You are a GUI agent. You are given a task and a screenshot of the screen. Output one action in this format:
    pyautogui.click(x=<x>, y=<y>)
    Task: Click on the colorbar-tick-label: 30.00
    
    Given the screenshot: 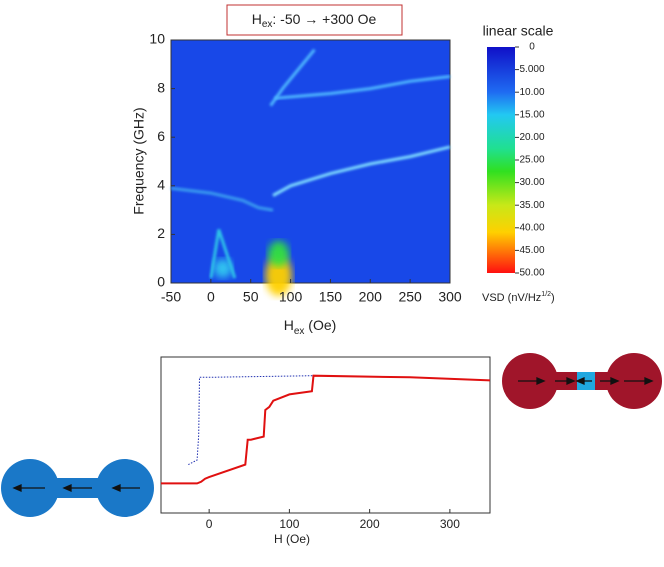 What is the action you would take?
    pyautogui.click(x=531, y=182)
    